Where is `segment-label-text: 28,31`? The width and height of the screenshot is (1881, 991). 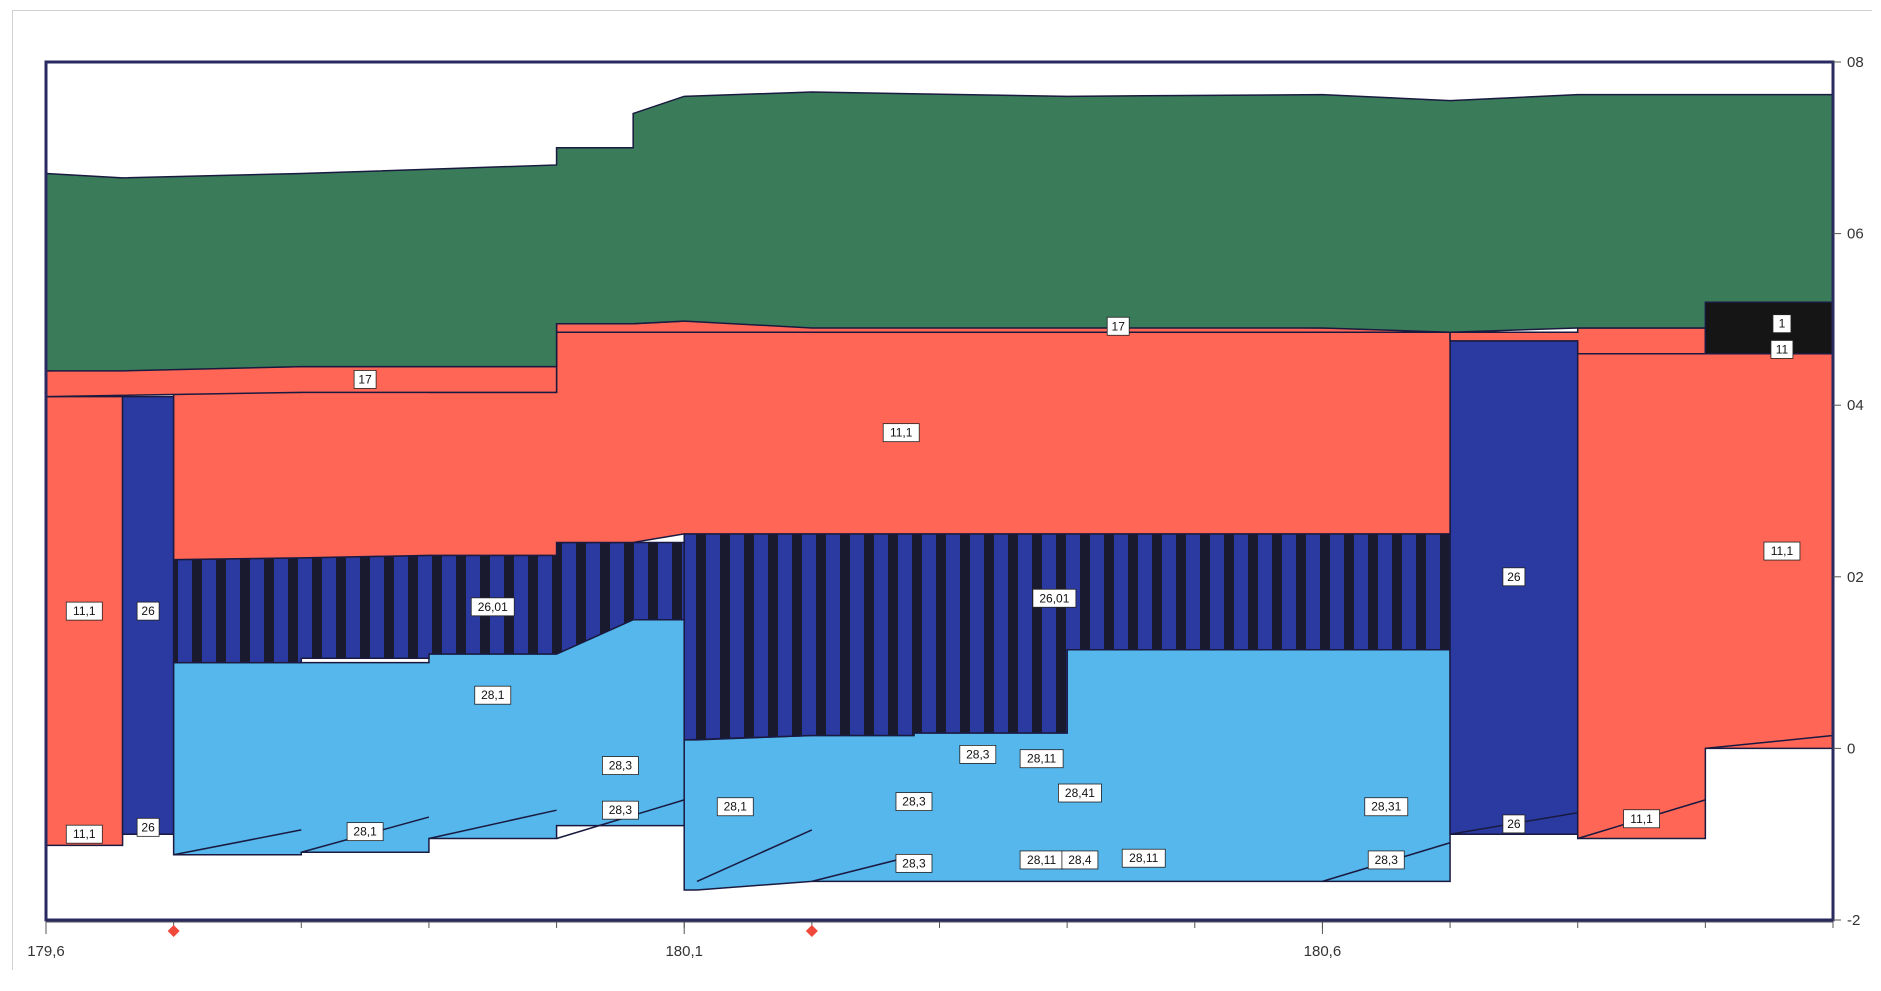
segment-label-text: 28,31 is located at coordinates (1386, 807).